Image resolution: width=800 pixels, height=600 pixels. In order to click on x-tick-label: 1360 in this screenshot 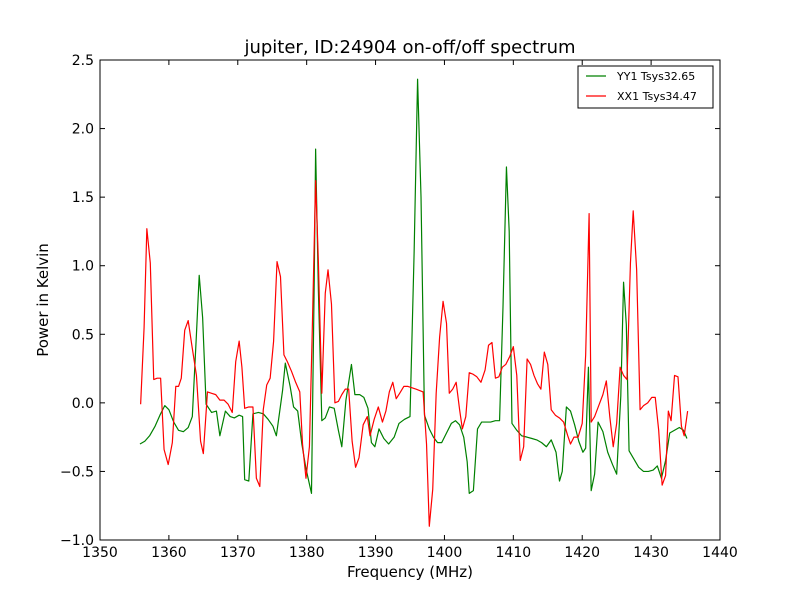, I will do `click(169, 553)`.